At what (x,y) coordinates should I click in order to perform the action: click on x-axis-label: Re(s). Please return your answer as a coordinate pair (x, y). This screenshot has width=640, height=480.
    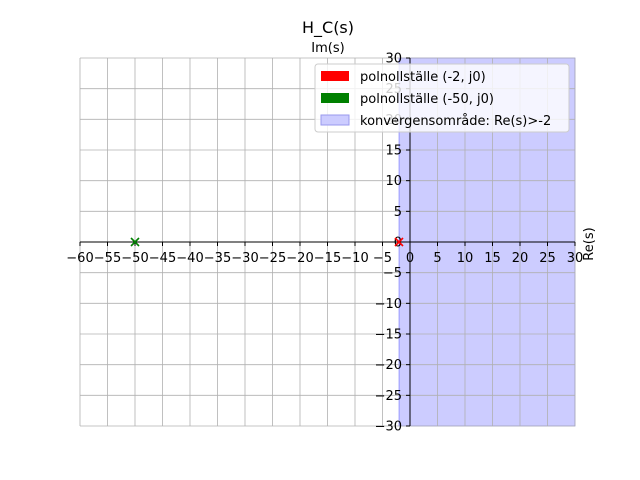
    Looking at the image, I should click on (589, 243).